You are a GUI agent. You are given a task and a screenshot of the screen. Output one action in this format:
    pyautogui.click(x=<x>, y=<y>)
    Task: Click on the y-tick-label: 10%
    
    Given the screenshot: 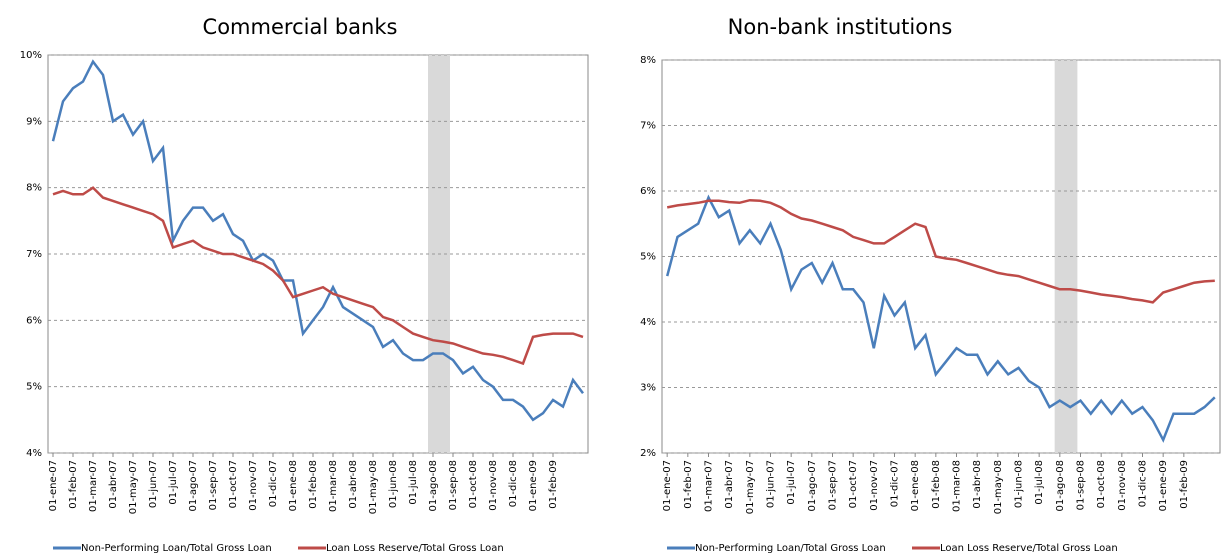 What is the action you would take?
    pyautogui.click(x=31, y=55)
    